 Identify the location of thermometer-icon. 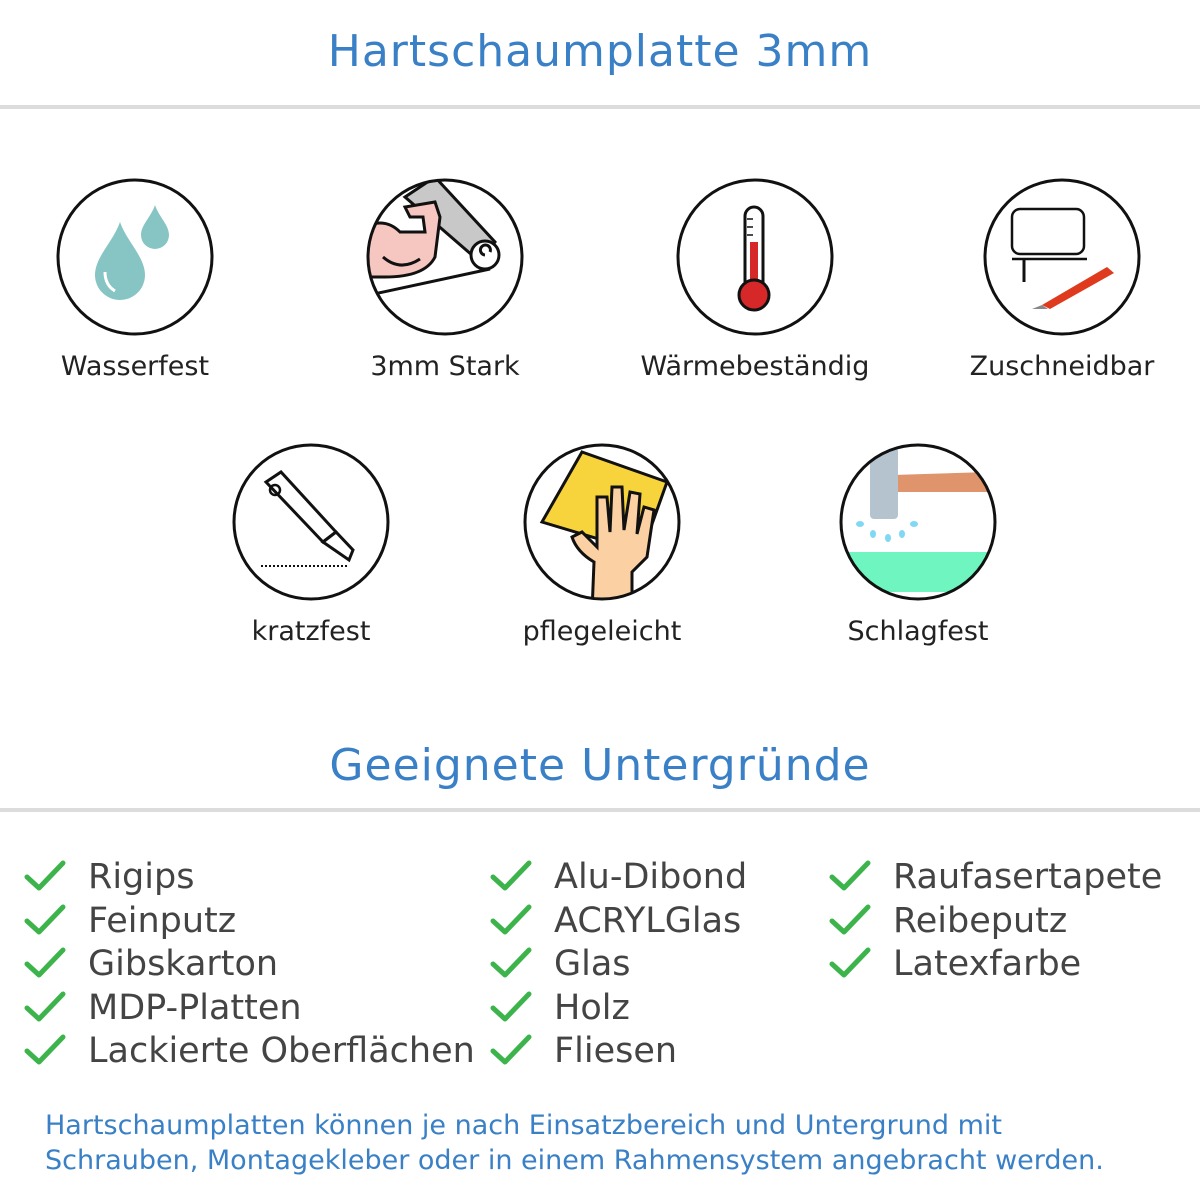
(755, 257).